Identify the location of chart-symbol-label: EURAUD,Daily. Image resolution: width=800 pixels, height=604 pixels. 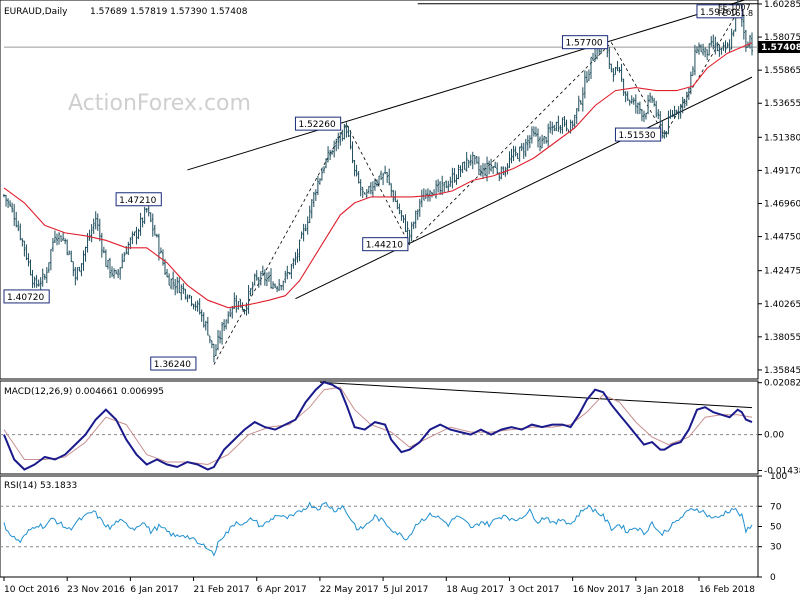
(36, 12).